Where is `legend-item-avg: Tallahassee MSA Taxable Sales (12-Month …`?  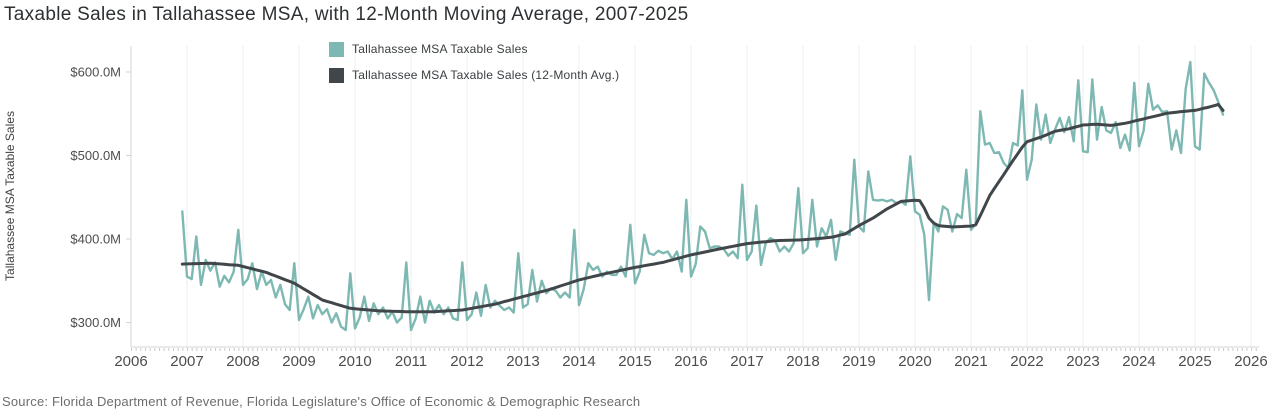
legend-item-avg: Tallahassee MSA Taxable Sales (12-Month … is located at coordinates (474, 75).